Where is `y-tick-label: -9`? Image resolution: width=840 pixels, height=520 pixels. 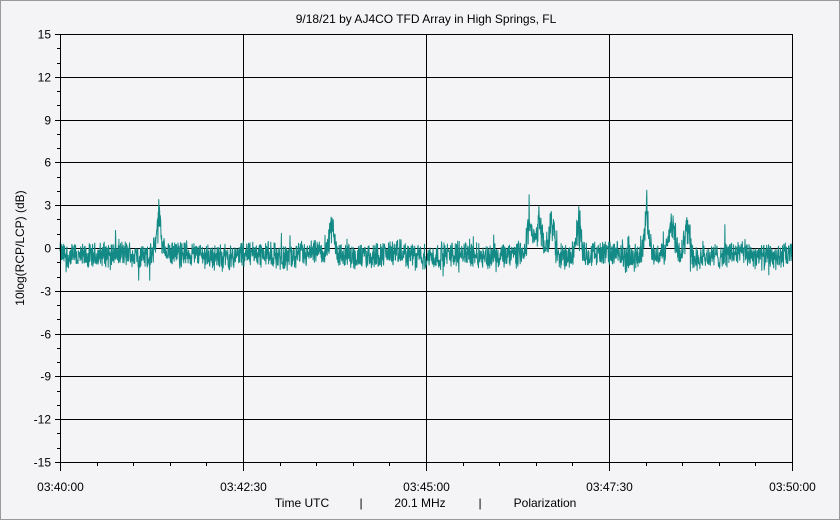
y-tick-label: -9 is located at coordinates (45, 377).